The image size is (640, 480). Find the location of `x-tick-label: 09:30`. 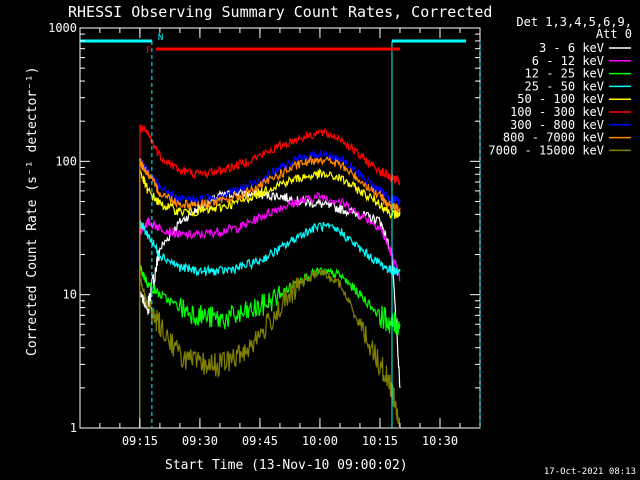

x-tick-label: 09:30 is located at coordinates (200, 441).